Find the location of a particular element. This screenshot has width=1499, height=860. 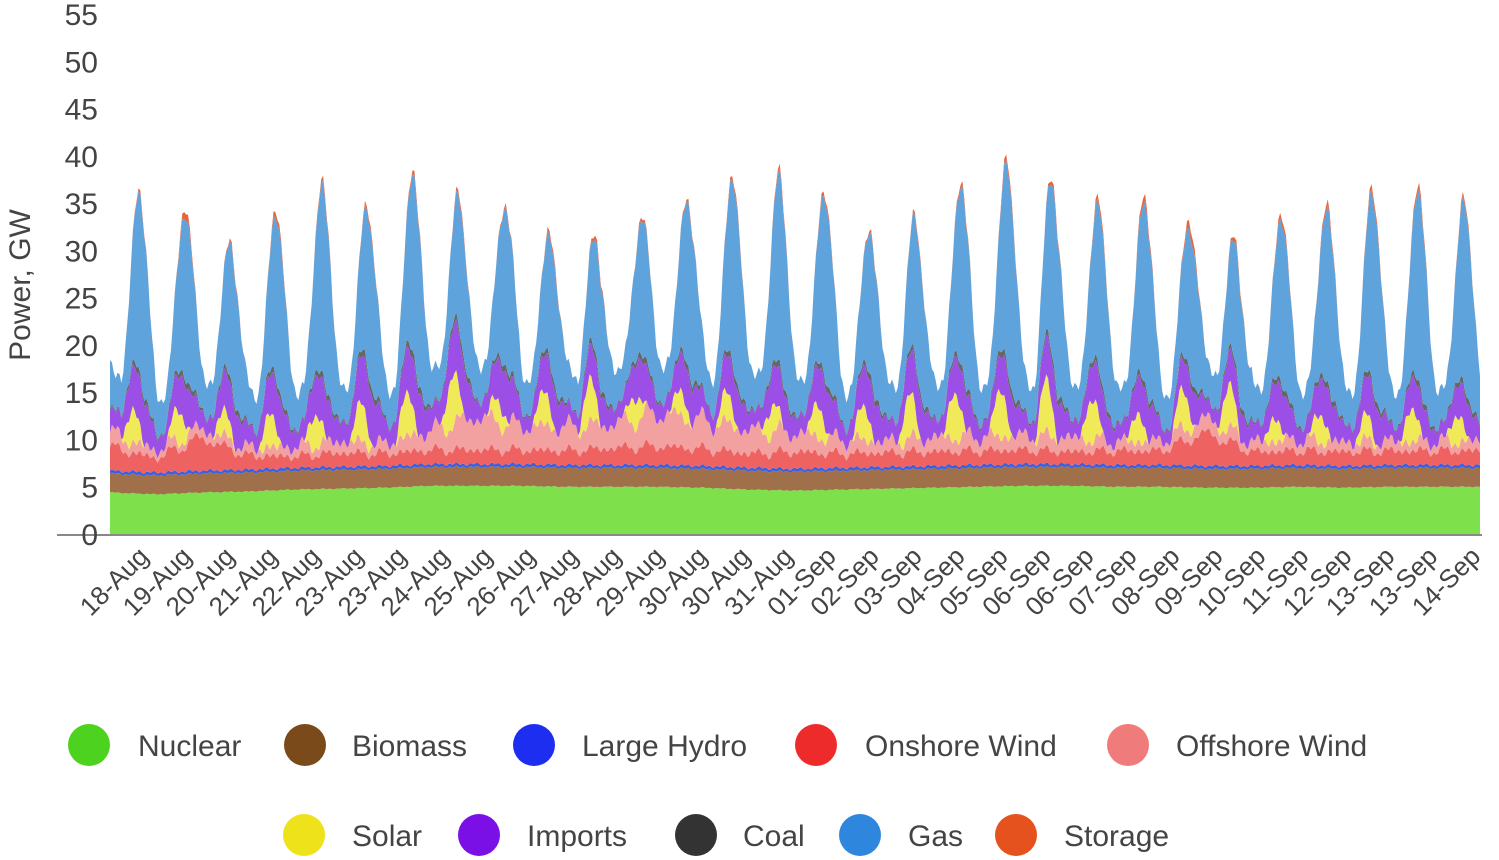

y-tick-label: 10 is located at coordinates (81, 440).